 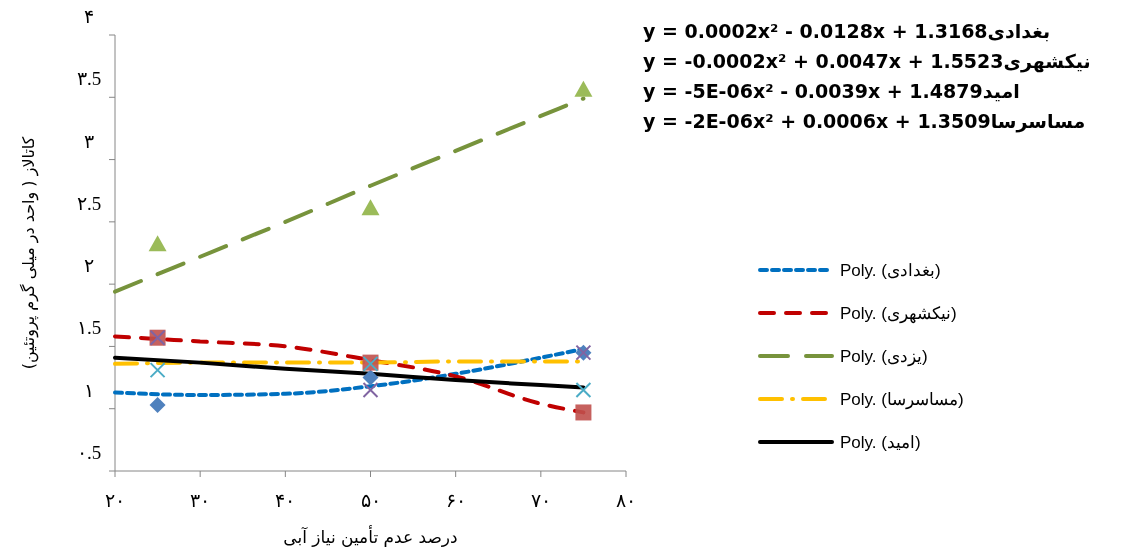 I want to click on legend-label: Poly. (نیکشهری), so click(x=898, y=314).